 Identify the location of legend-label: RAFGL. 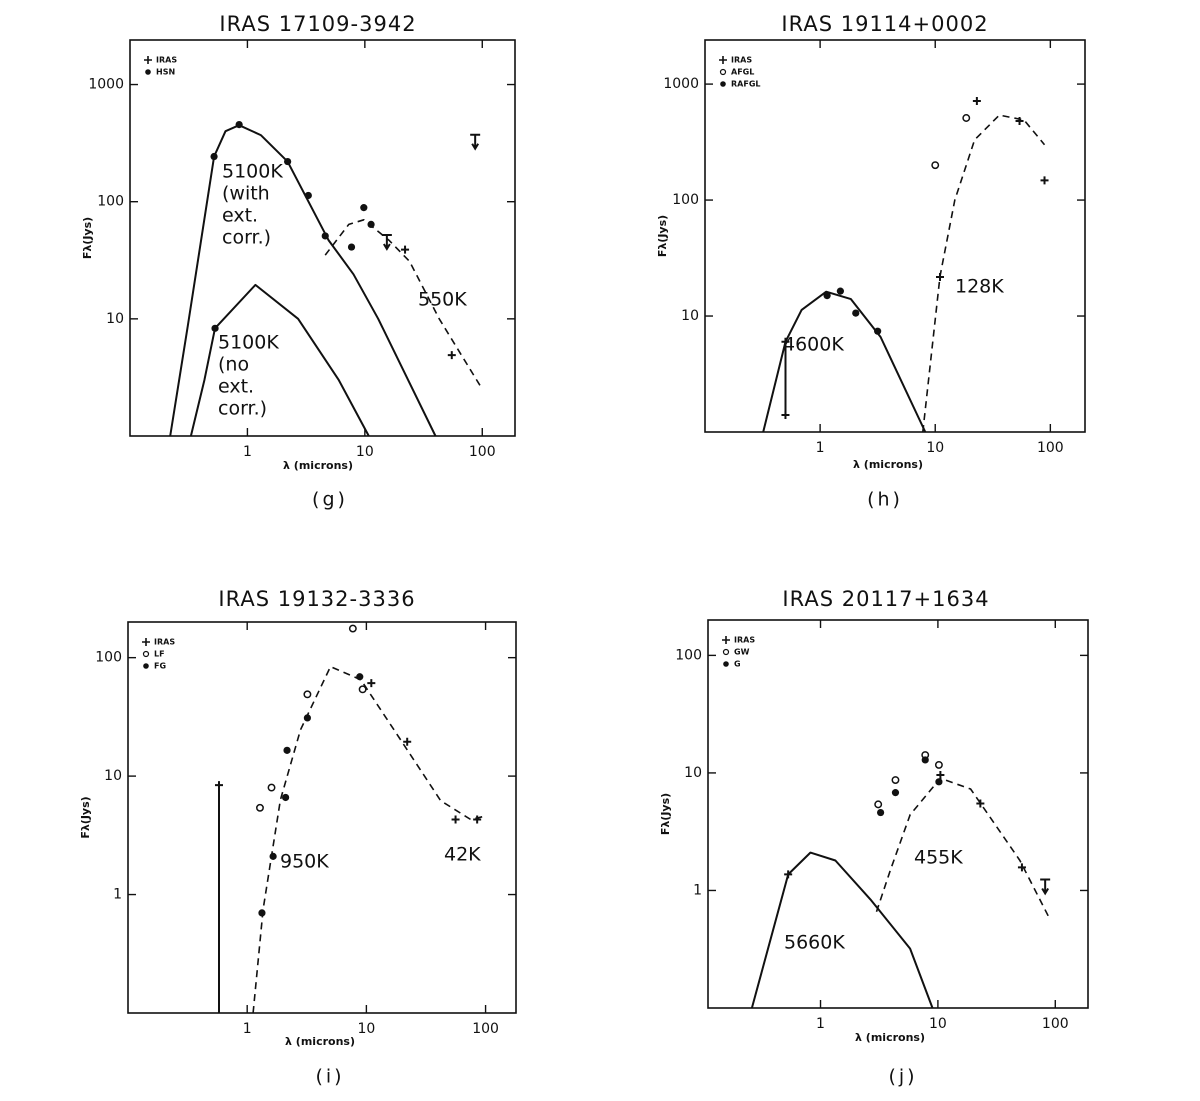
(745, 84).